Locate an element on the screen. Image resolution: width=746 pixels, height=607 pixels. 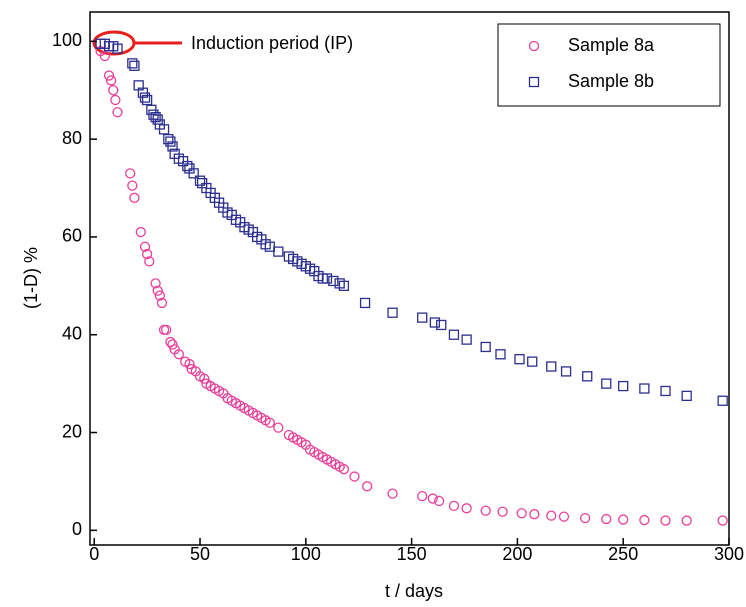
x-tick-label: 0 is located at coordinates (94, 554).